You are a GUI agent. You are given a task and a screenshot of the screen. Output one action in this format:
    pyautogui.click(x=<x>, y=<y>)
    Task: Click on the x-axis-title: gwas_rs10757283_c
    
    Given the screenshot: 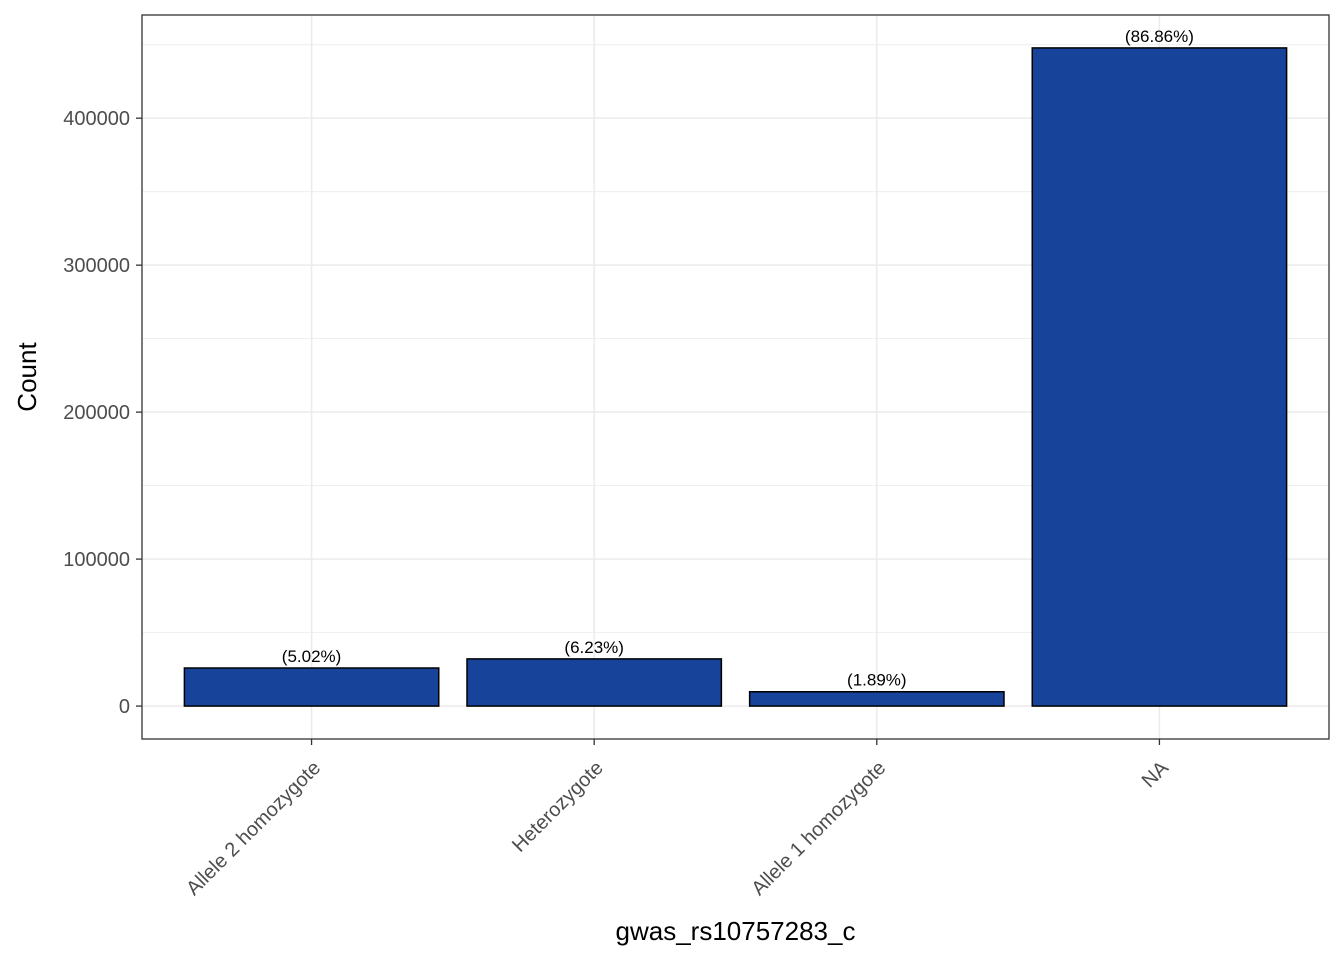 What is the action you would take?
    pyautogui.click(x=736, y=931)
    